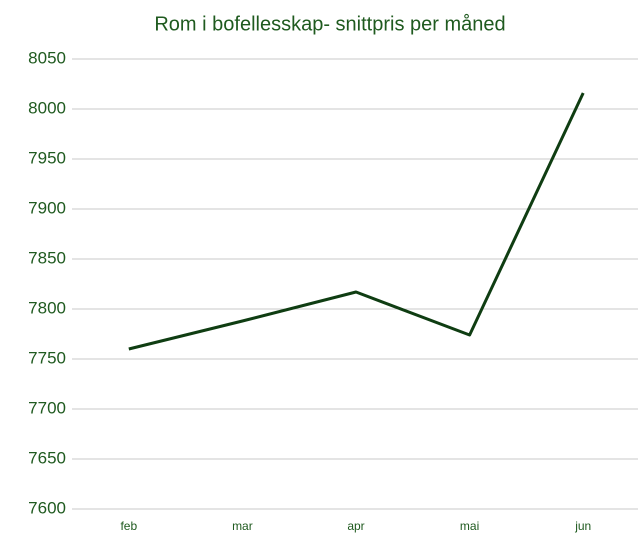  I want to click on y-tick-label: 7650, so click(47, 457).